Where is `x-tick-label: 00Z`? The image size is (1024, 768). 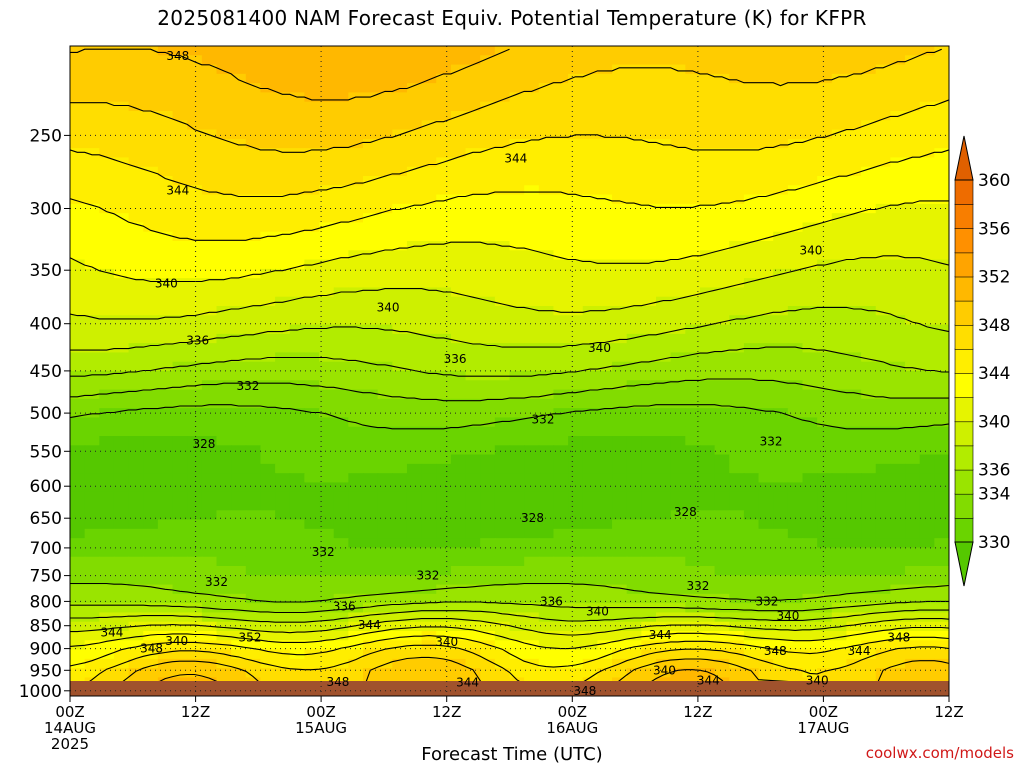 x-tick-label: 00Z is located at coordinates (69, 712).